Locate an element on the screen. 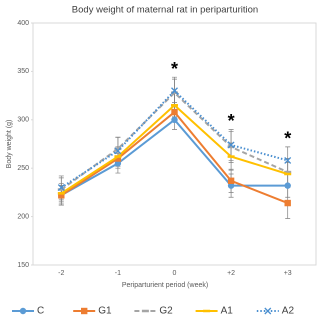 This screenshot has width=330, height=325. legend-item: A2 is located at coordinates (275, 311).